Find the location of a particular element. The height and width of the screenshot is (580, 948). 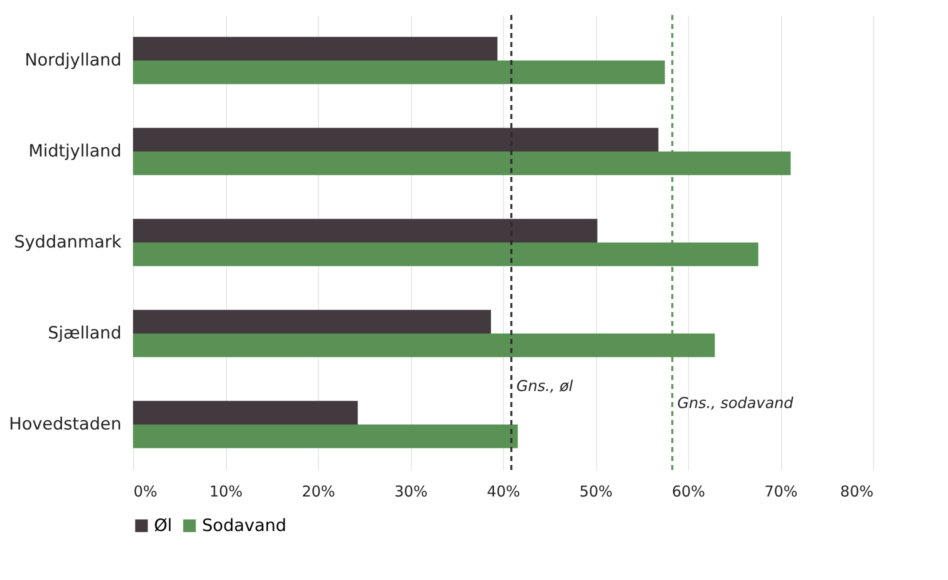

x-tick-label: 0% is located at coordinates (146, 491).